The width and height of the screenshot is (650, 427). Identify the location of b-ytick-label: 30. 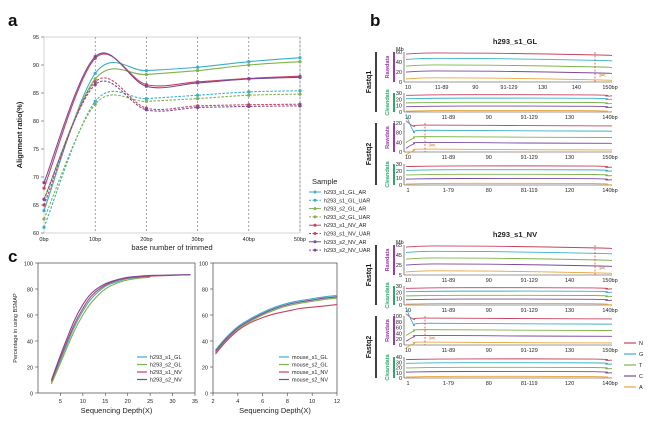
(399, 363).